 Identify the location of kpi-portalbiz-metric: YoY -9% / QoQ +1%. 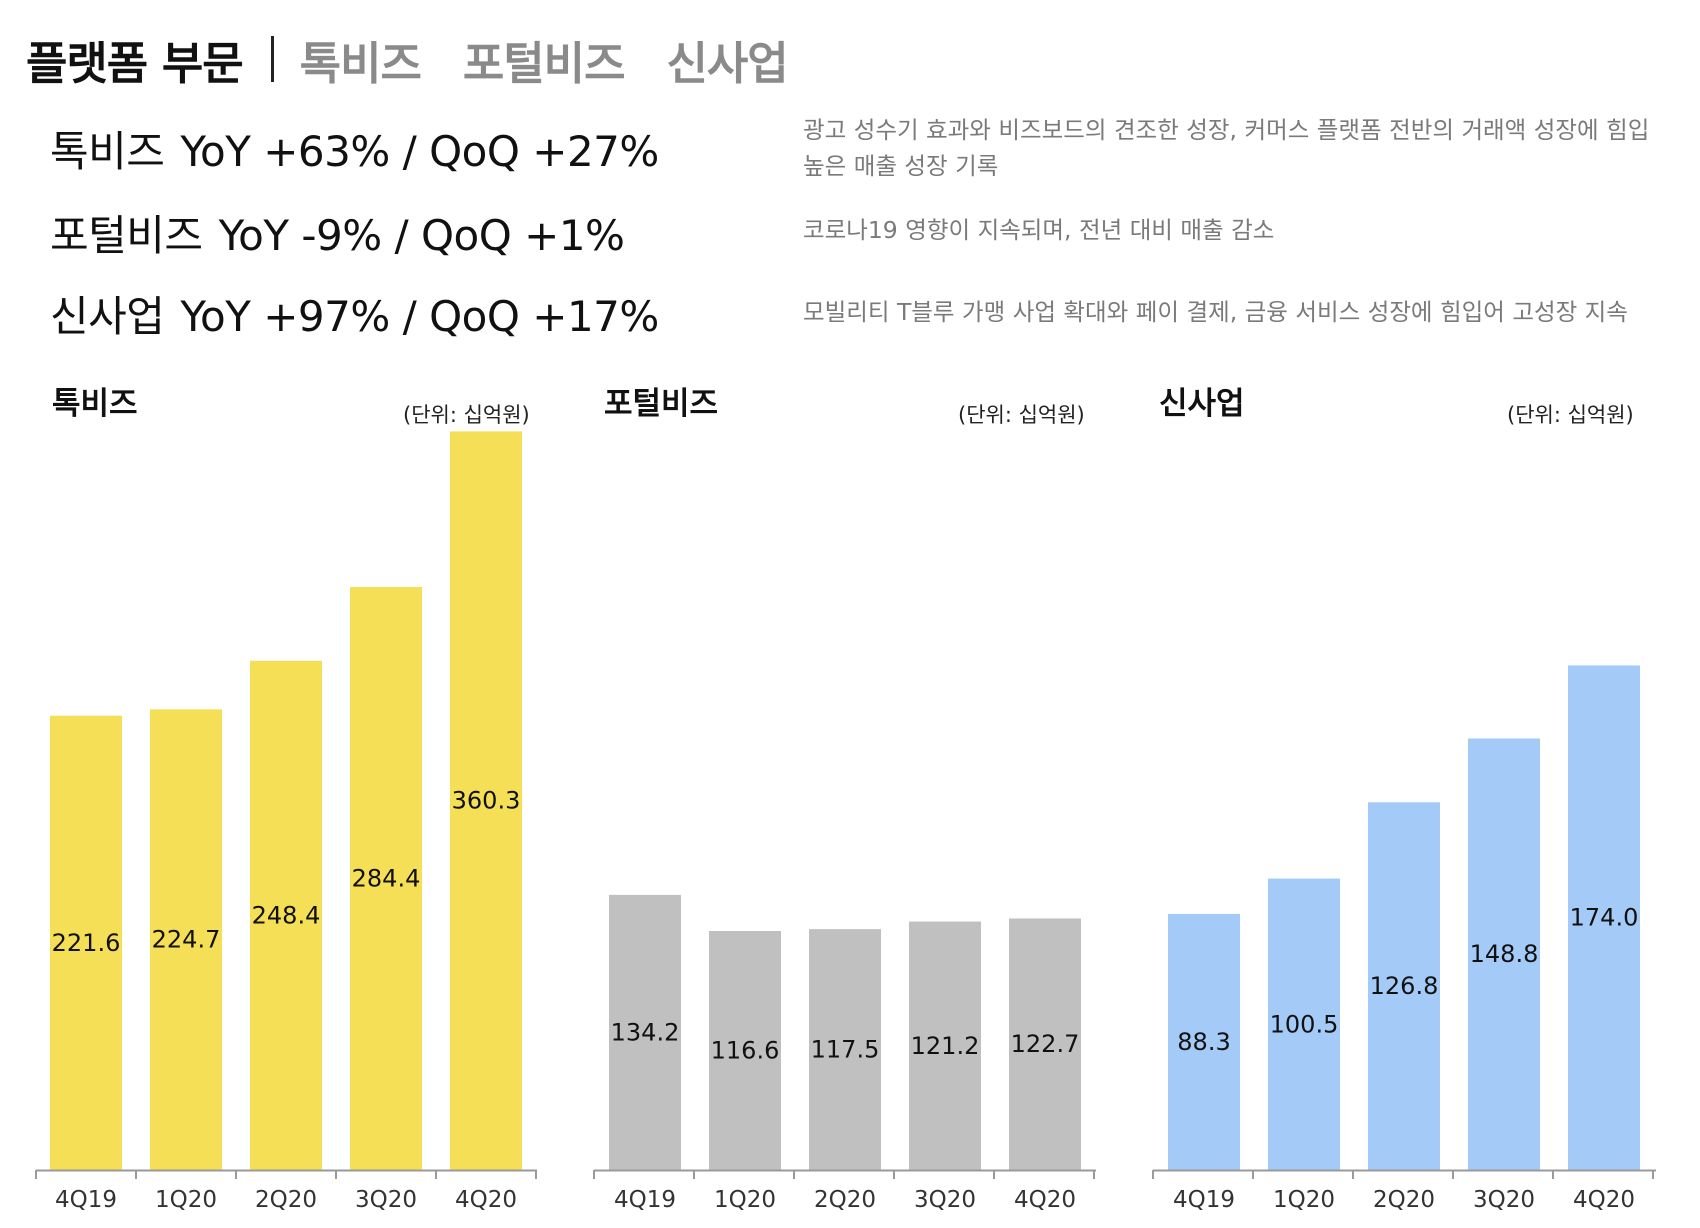
(421, 235).